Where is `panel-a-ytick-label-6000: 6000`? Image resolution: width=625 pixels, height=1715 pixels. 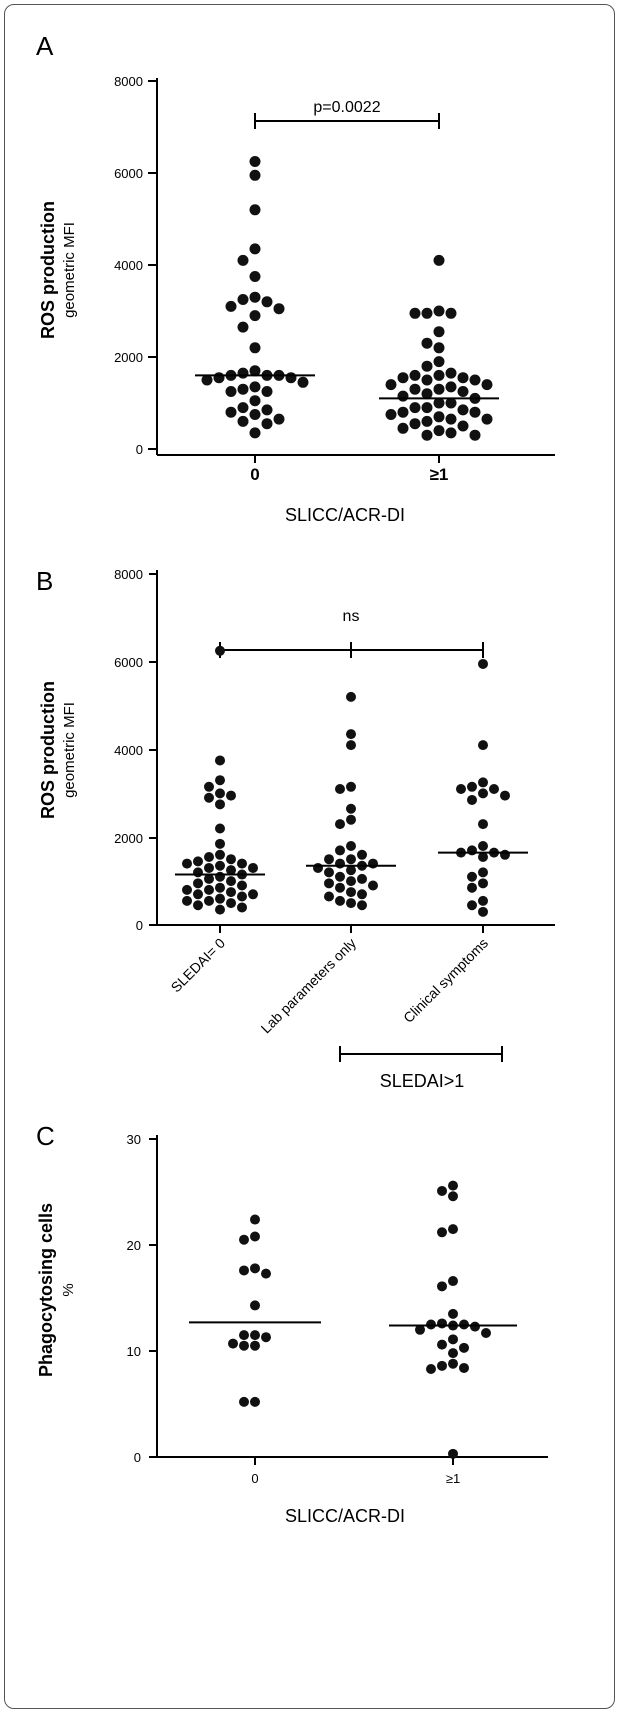 panel-a-ytick-label-6000: 6000 is located at coordinates (128, 173).